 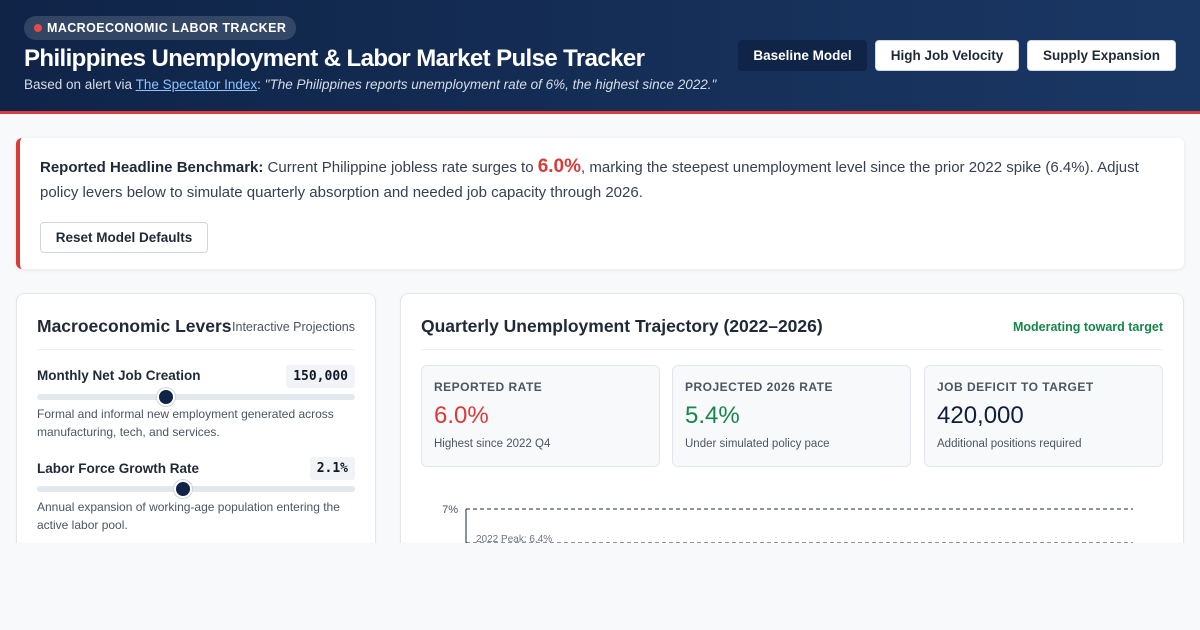 What do you see at coordinates (152, 167) in the screenshot?
I see `alert-lead: Reported Headline Benchmark:` at bounding box center [152, 167].